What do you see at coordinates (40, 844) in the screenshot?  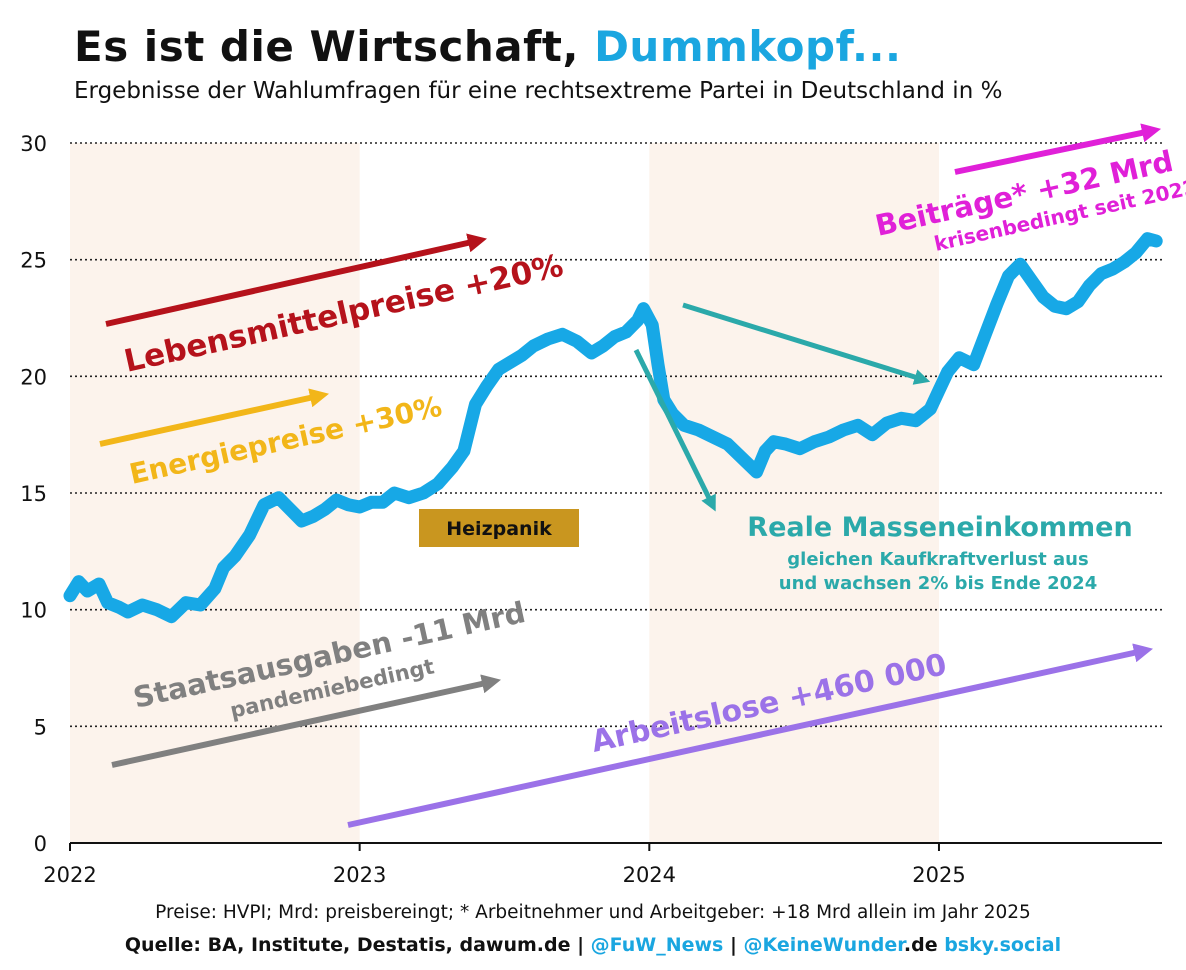 I see `y-tick-label: 0` at bounding box center [40, 844].